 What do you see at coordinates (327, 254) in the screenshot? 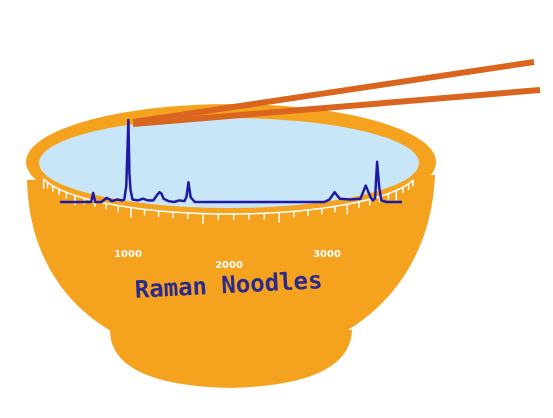
I see `ruler-tick-label: 3000` at bounding box center [327, 254].